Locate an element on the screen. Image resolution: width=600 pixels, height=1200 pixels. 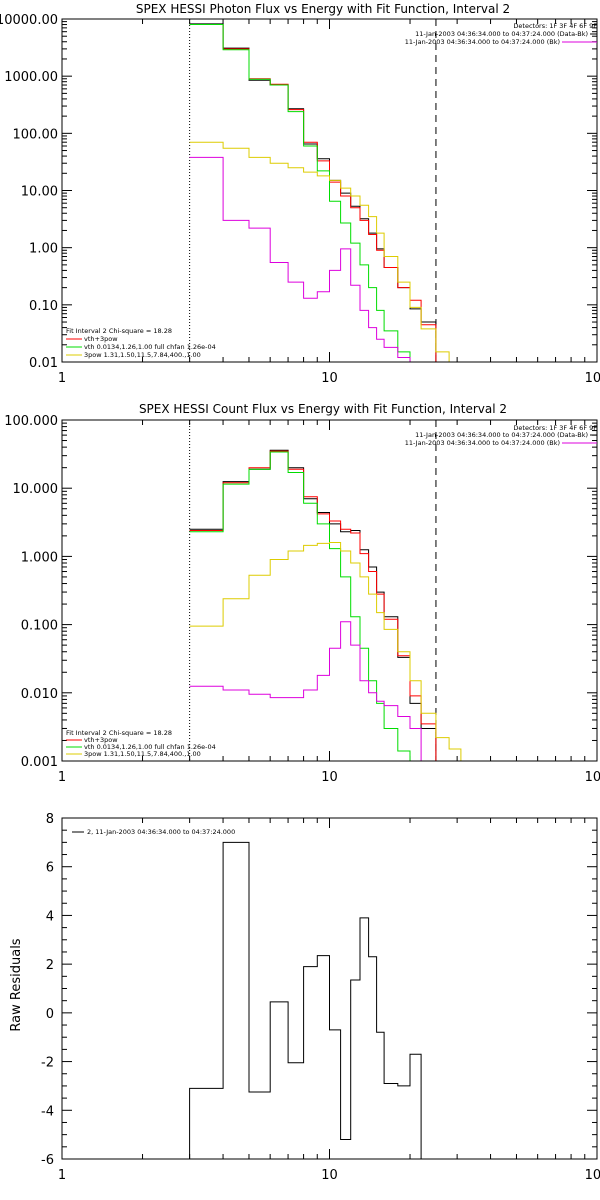
c2-x-tick-label: 1 is located at coordinates (62, 1175).